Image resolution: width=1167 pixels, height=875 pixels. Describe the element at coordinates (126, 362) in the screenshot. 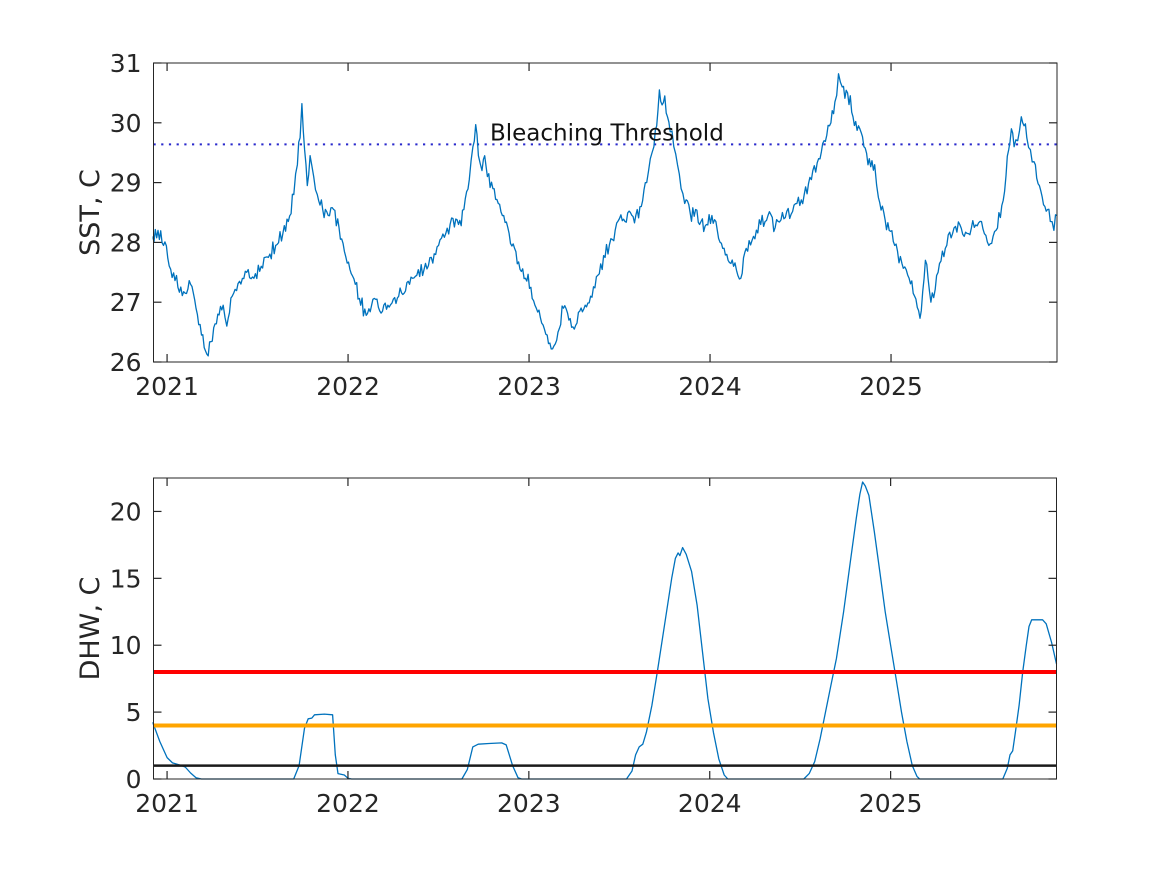

I see `y-tick-label: 26` at that location.